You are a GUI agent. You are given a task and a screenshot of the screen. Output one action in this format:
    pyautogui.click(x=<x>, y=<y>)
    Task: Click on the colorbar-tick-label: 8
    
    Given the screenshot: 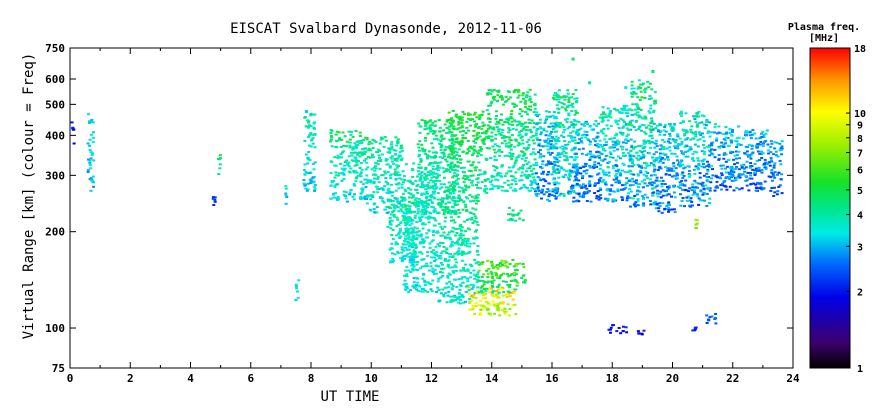 What is the action you would take?
    pyautogui.click(x=860, y=139)
    